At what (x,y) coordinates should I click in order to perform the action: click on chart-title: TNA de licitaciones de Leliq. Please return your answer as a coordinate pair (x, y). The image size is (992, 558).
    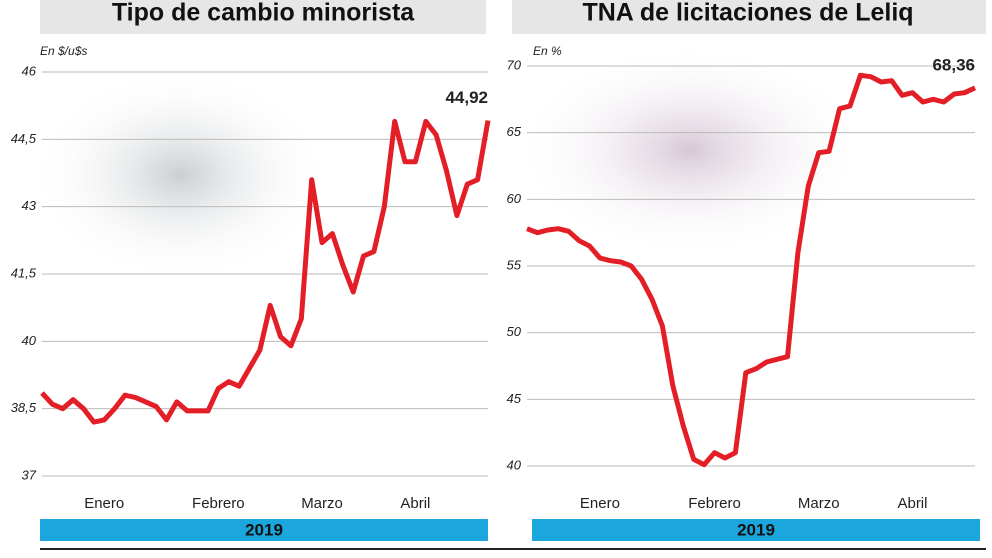
    Looking at the image, I should click on (747, 13).